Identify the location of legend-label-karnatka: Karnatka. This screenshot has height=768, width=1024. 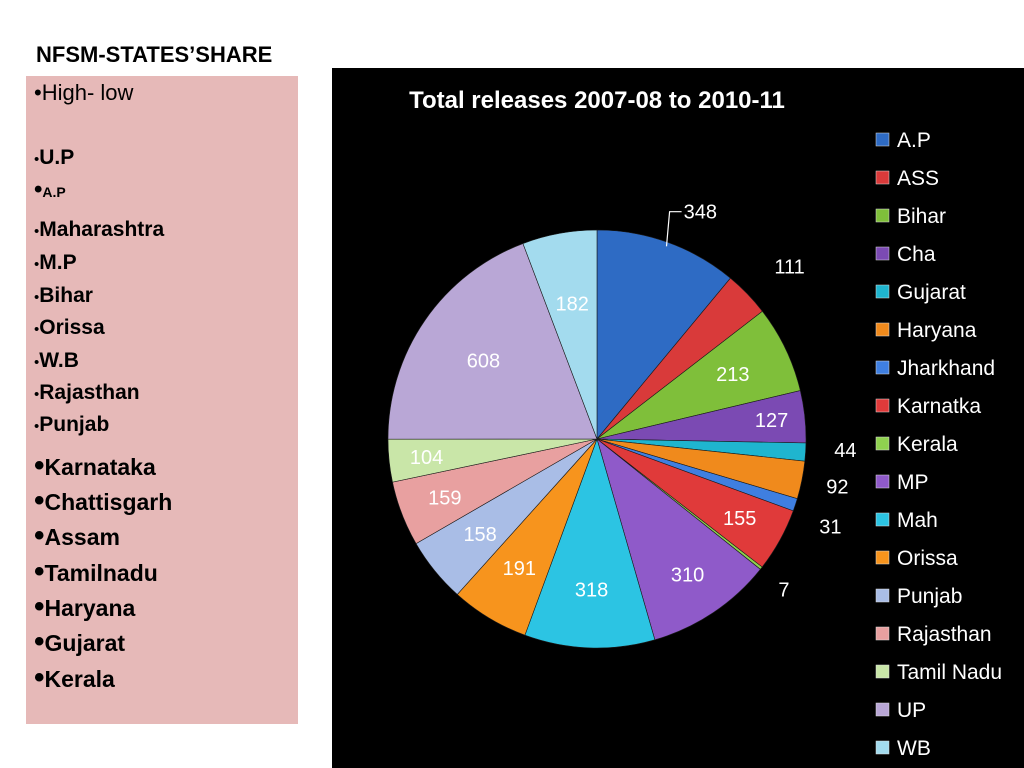
(939, 406).